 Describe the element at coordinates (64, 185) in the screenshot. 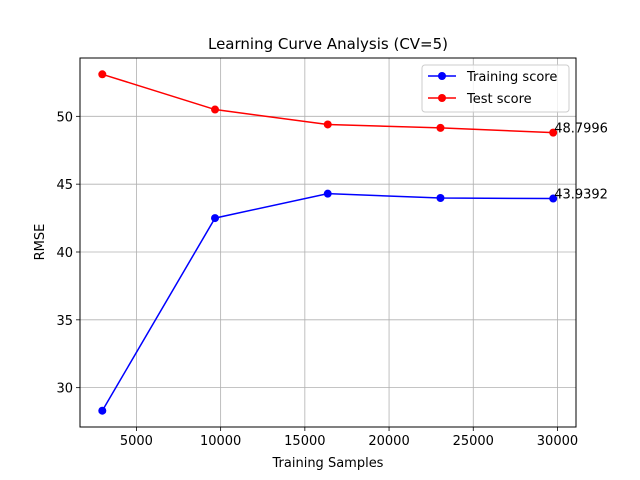

I see `y-tick-label: 45` at that location.